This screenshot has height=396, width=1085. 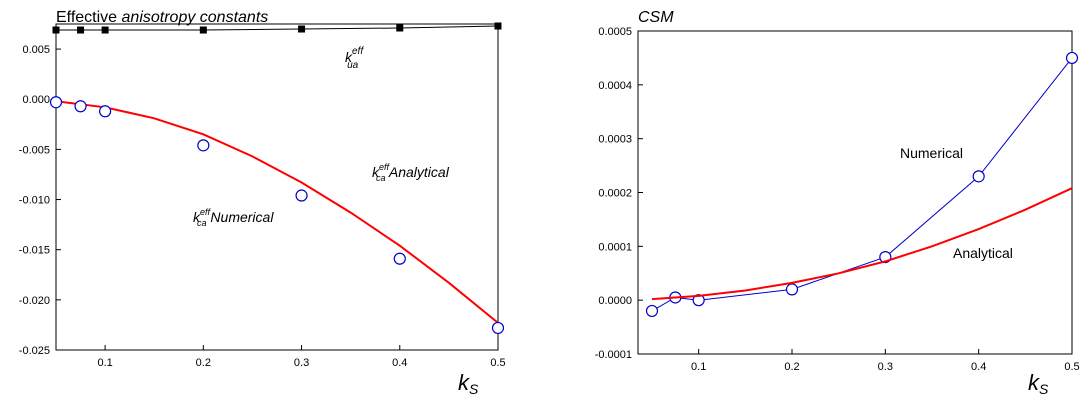 I want to click on y-tick-label: 0.0004, so click(x=615, y=86).